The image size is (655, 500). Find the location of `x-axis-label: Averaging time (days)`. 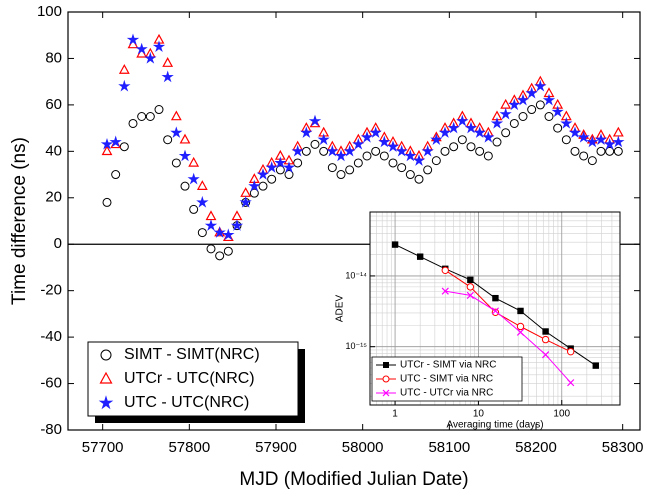

x-axis-label: Averaging time (days) is located at coordinates (494, 425).